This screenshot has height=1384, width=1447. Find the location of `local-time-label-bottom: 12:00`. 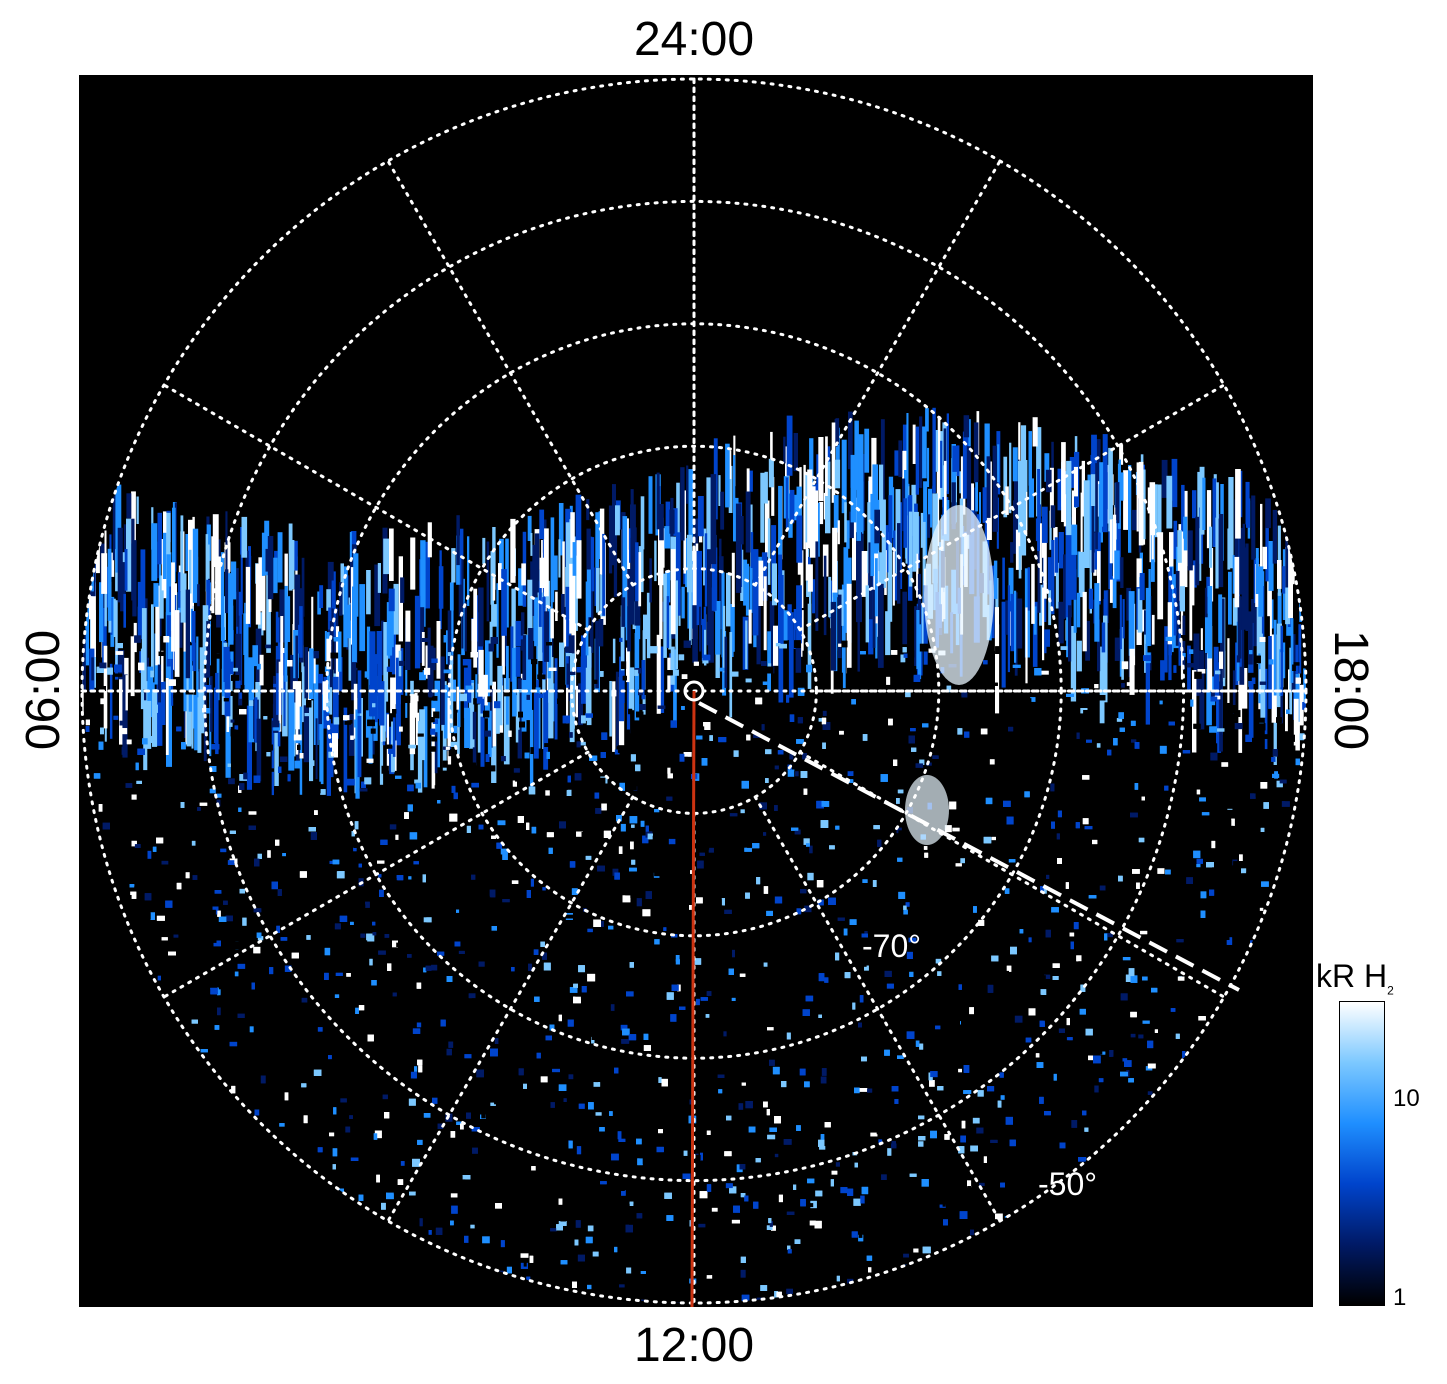

local-time-label-bottom: 12:00 is located at coordinates (694, 1345).